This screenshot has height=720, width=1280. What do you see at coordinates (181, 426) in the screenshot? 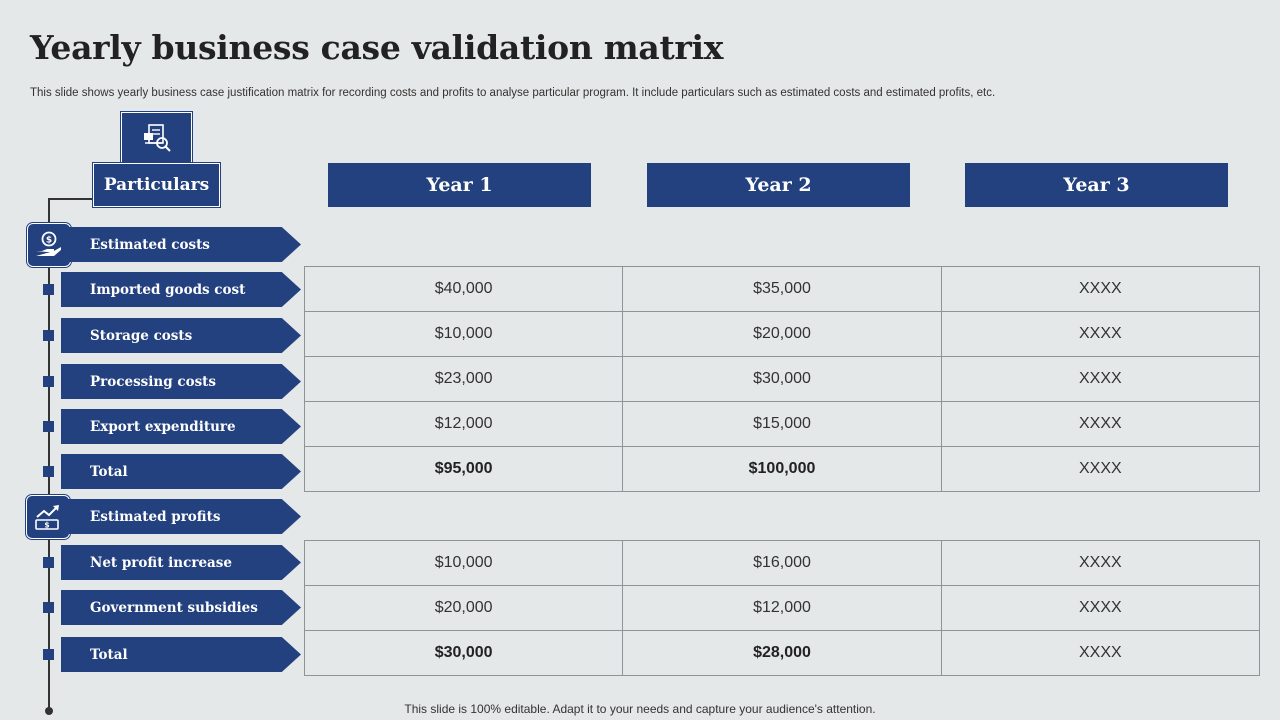
I see `row-label-export-expenditure: Export expenditure` at bounding box center [181, 426].